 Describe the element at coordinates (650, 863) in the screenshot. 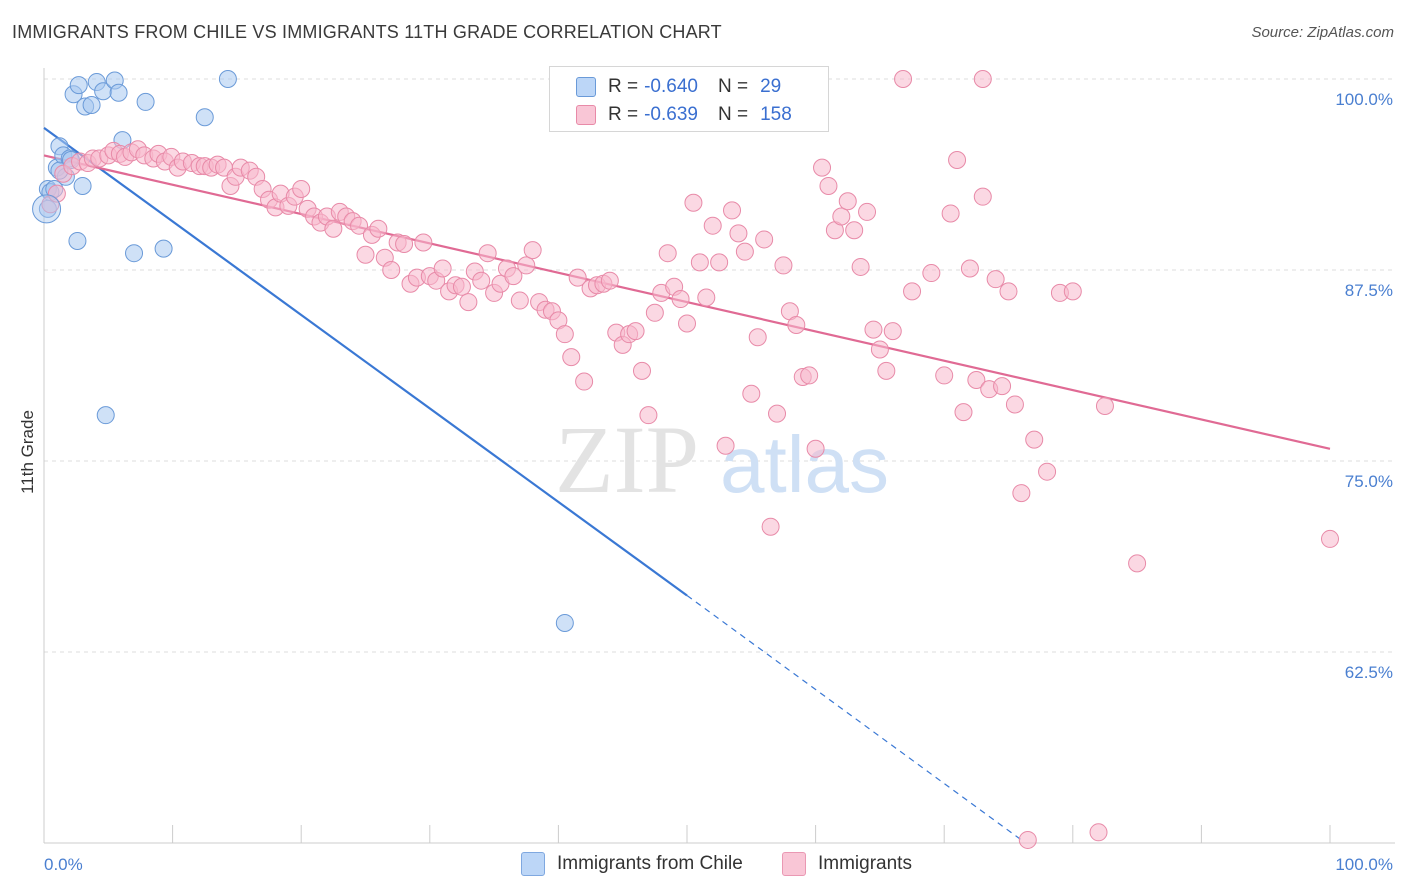

I see `series-label-chile: Immigrants from Chile` at that location.